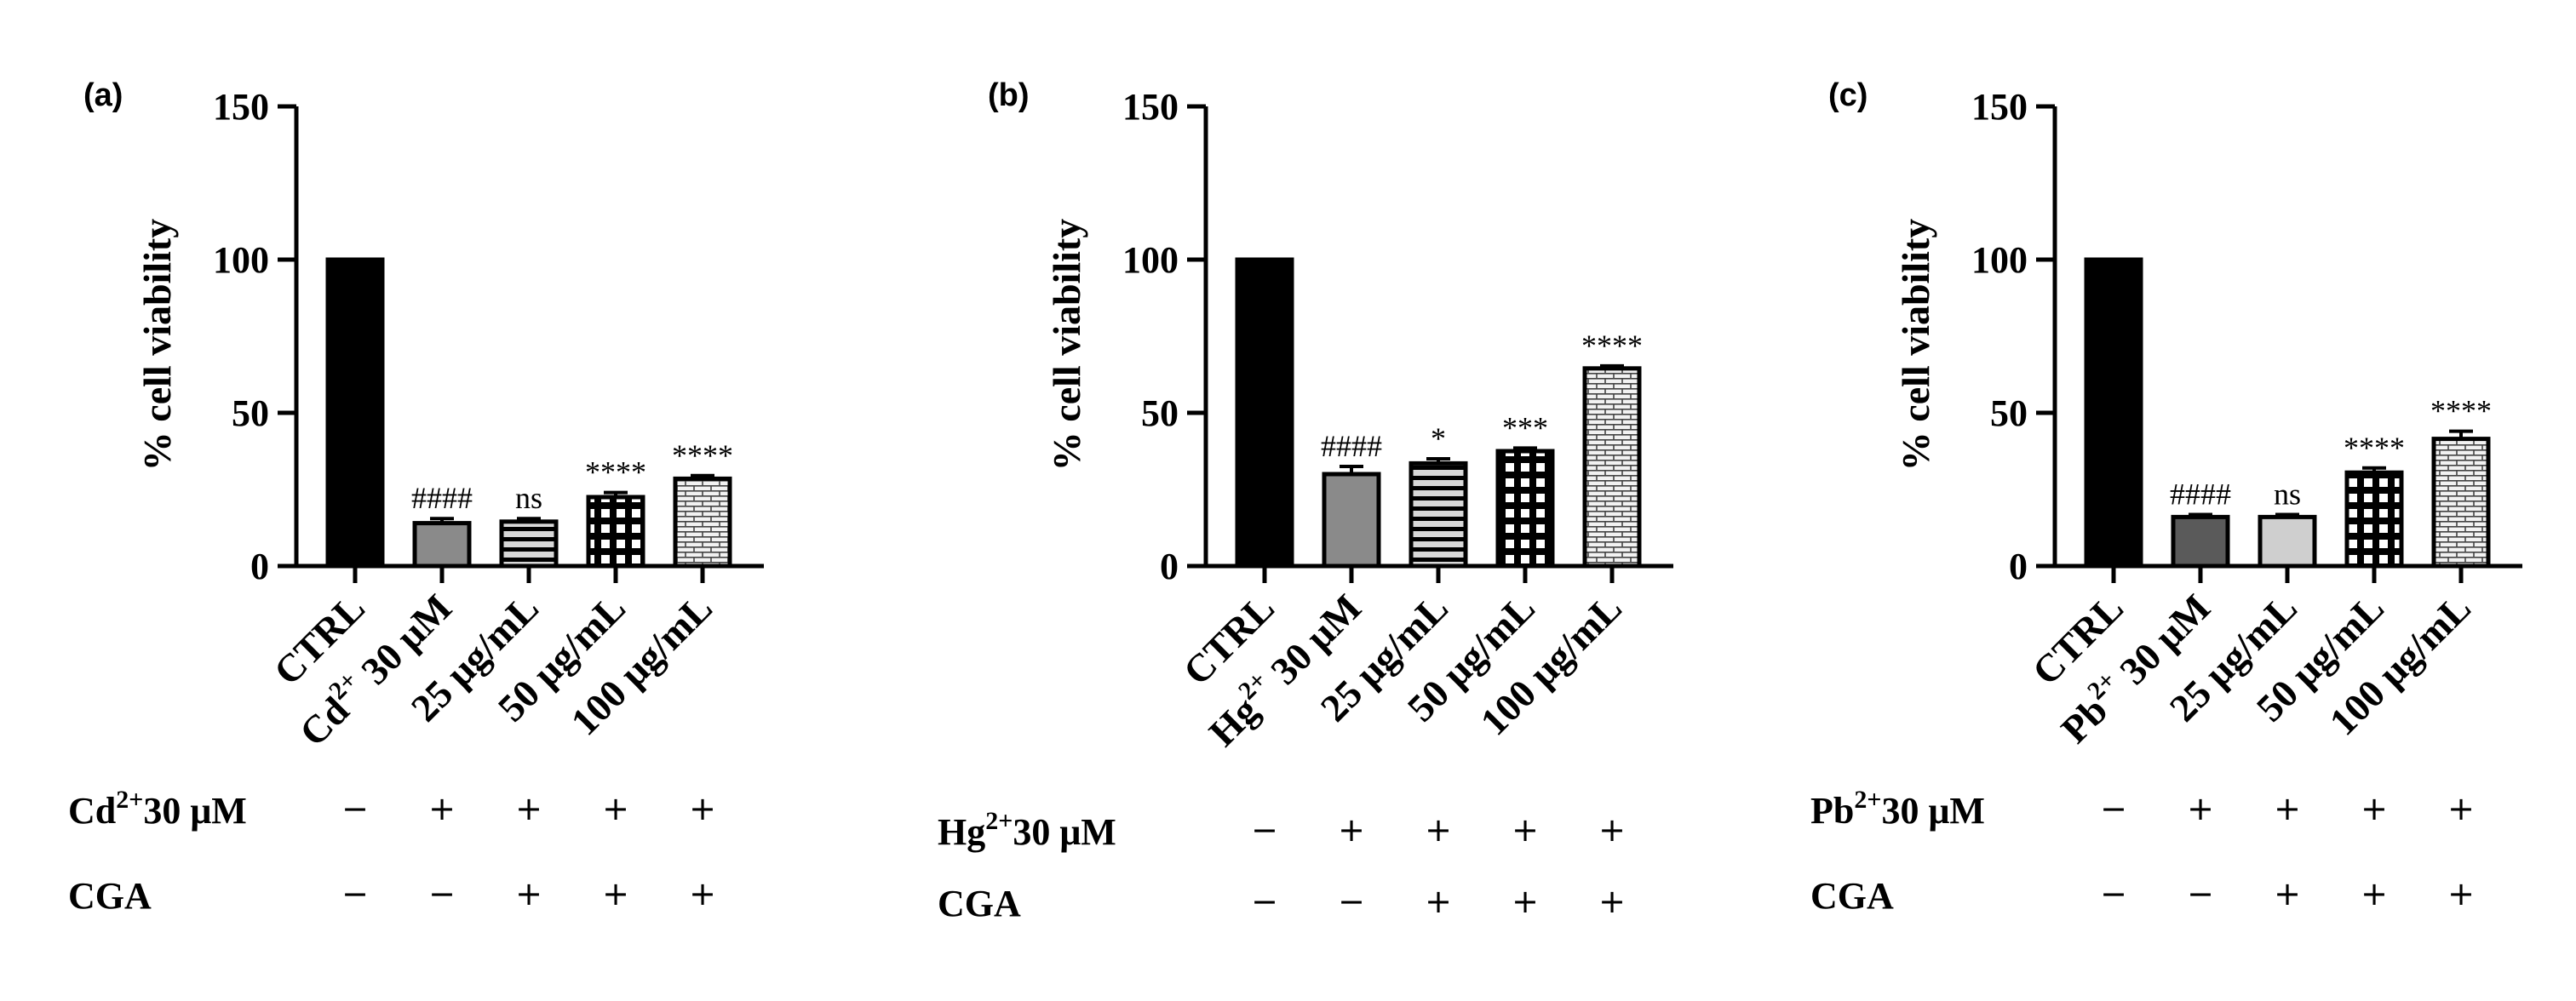  I want to click on panel-label: (b), so click(1009, 95).